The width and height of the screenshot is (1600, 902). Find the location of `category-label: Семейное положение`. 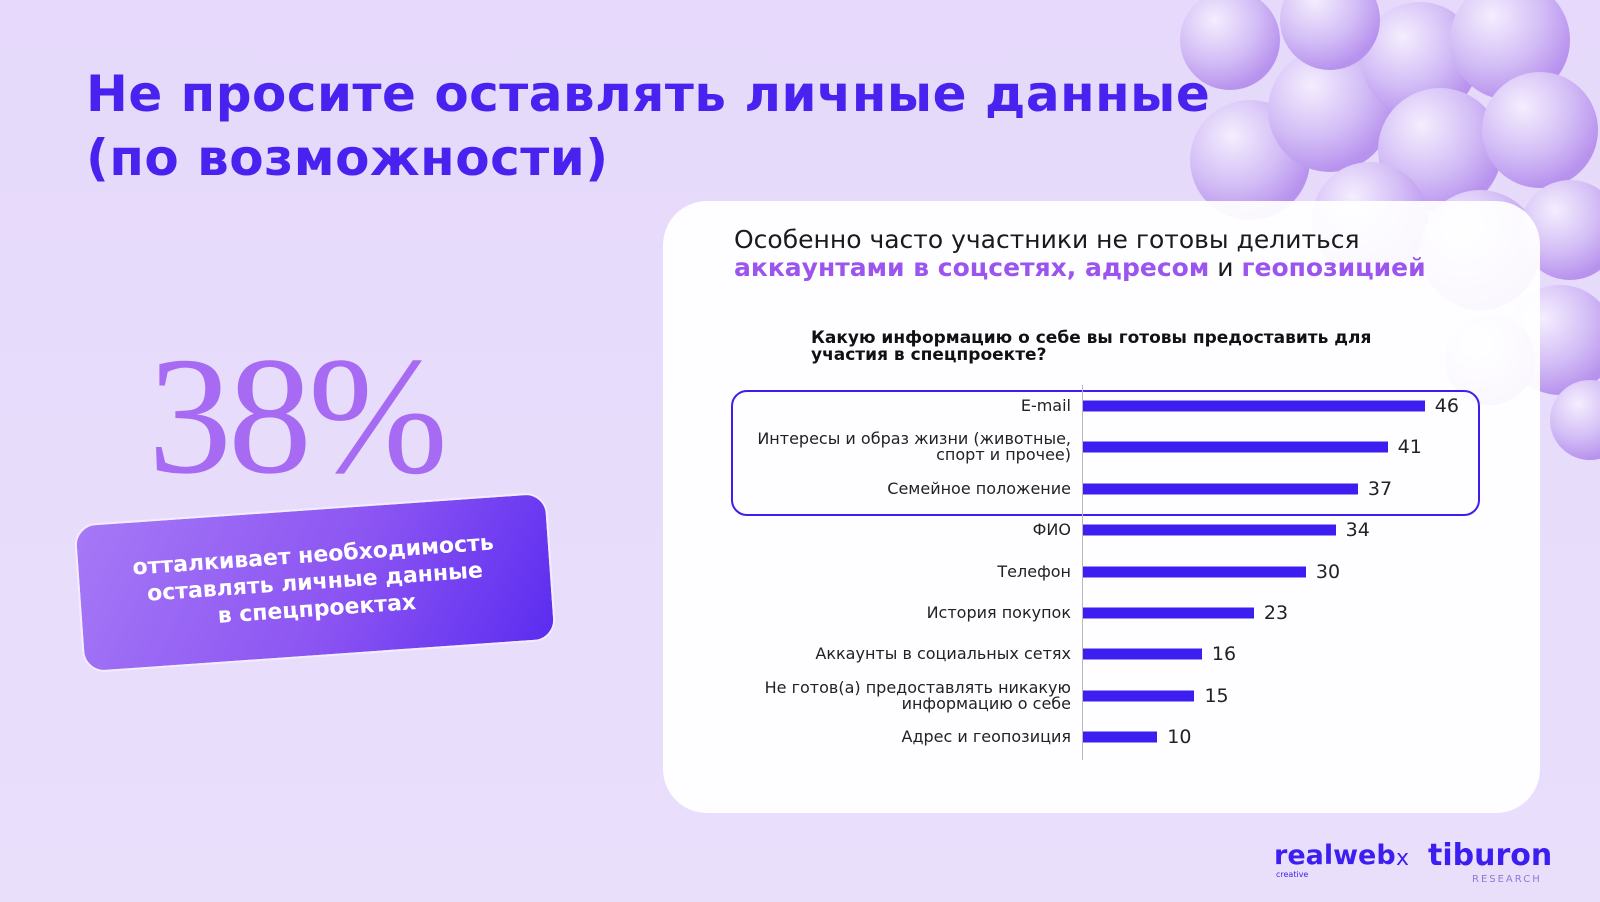

category-label: Семейное положение is located at coordinates (979, 488).